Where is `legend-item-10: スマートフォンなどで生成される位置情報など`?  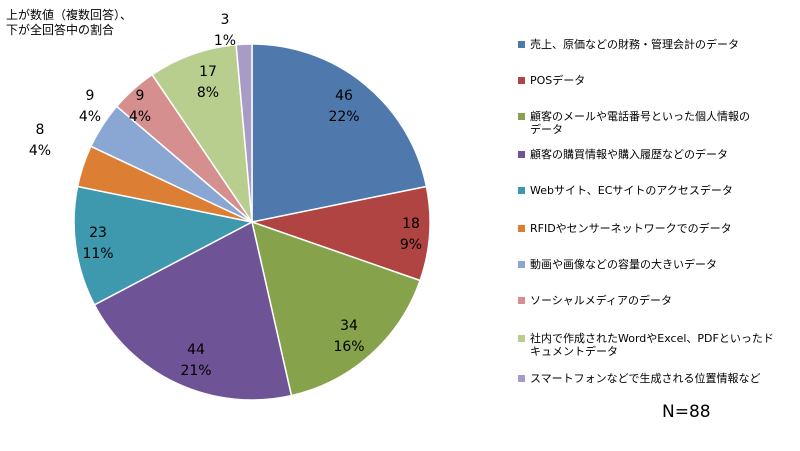
legend-item-10: スマートフォンなどで生成される位置情報など is located at coordinates (655, 378).